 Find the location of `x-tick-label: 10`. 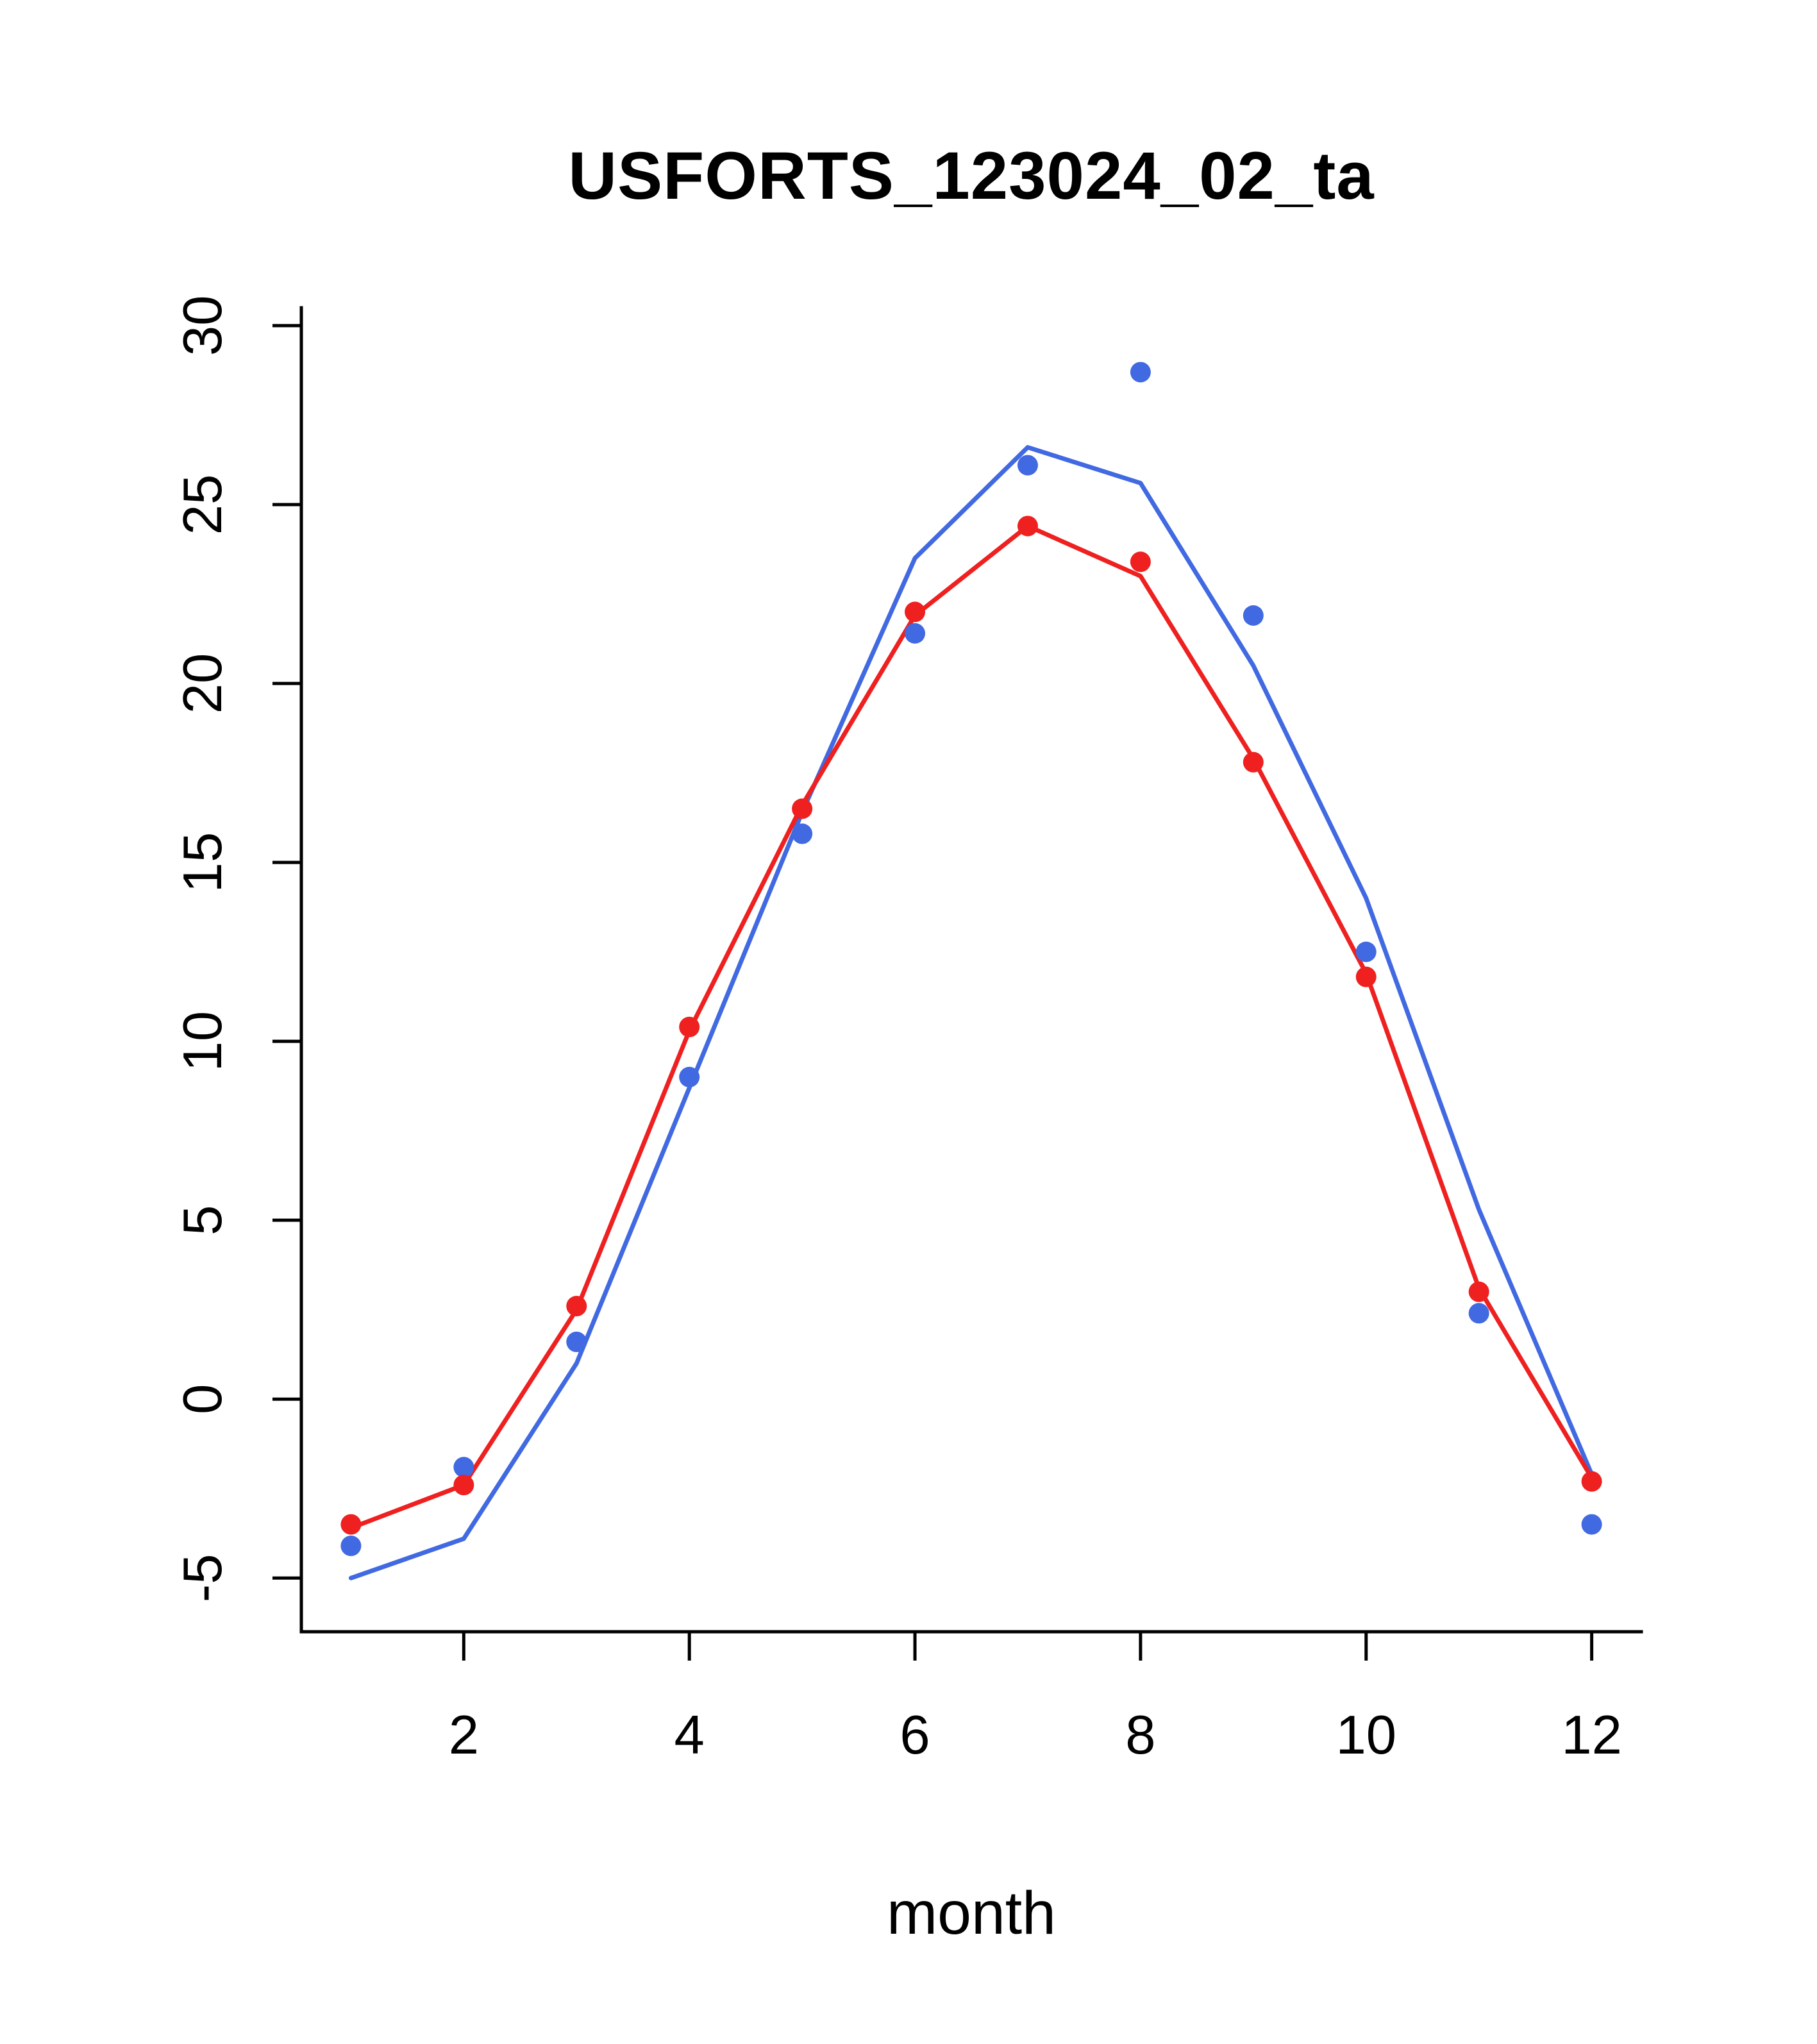

x-tick-label: 10 is located at coordinates (1366, 1735).